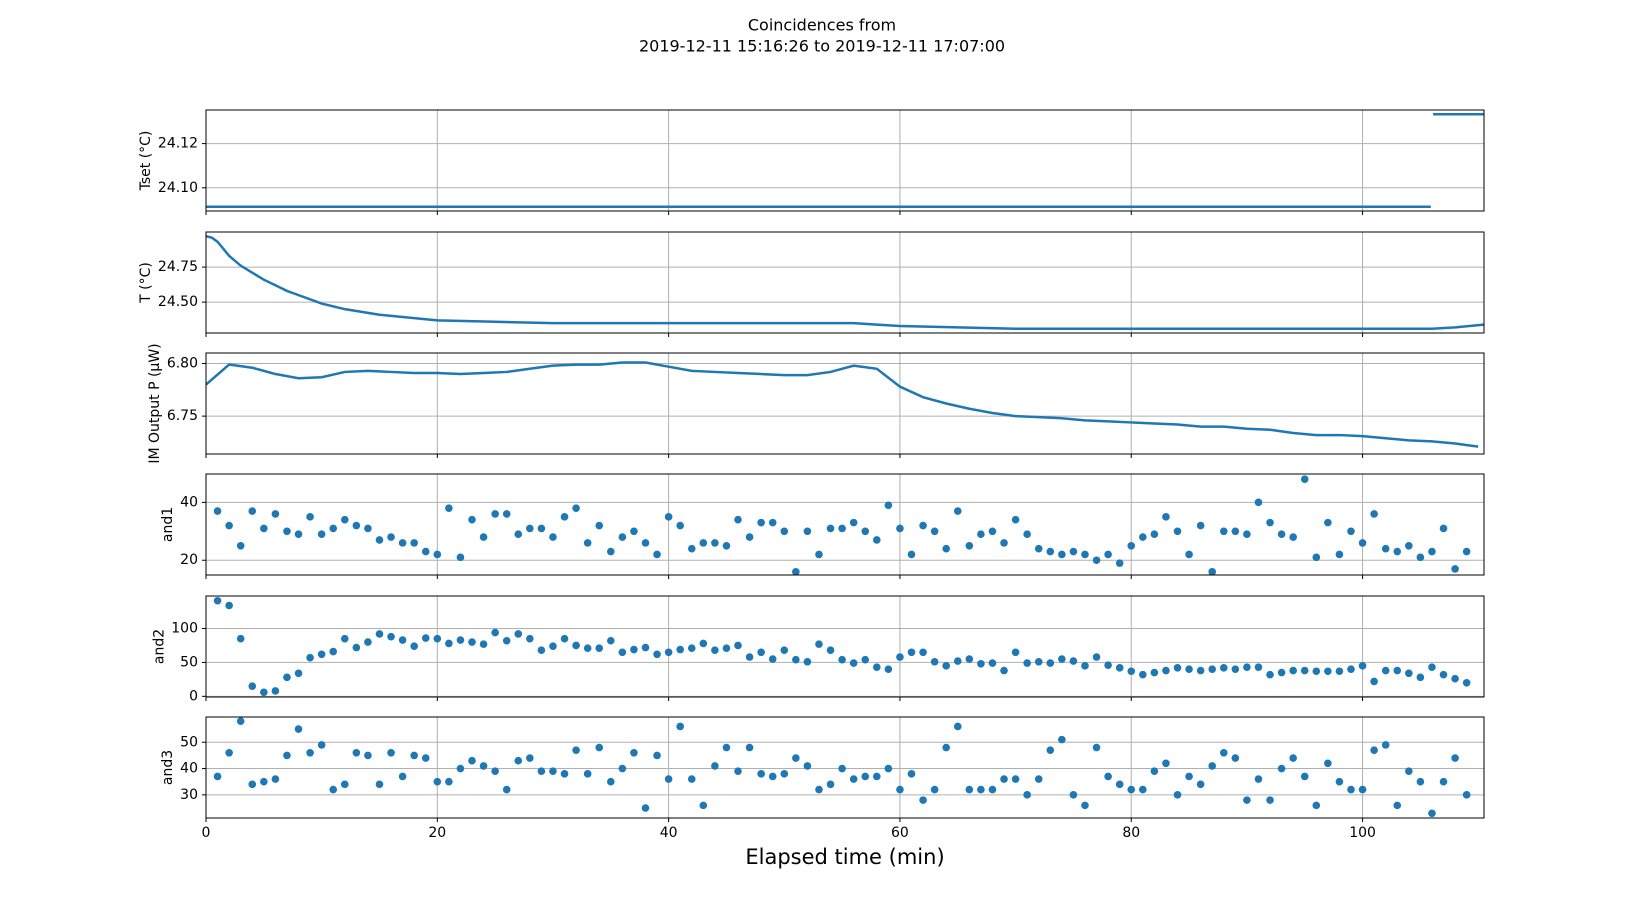  I want to click on data-line, so click(845, 160).